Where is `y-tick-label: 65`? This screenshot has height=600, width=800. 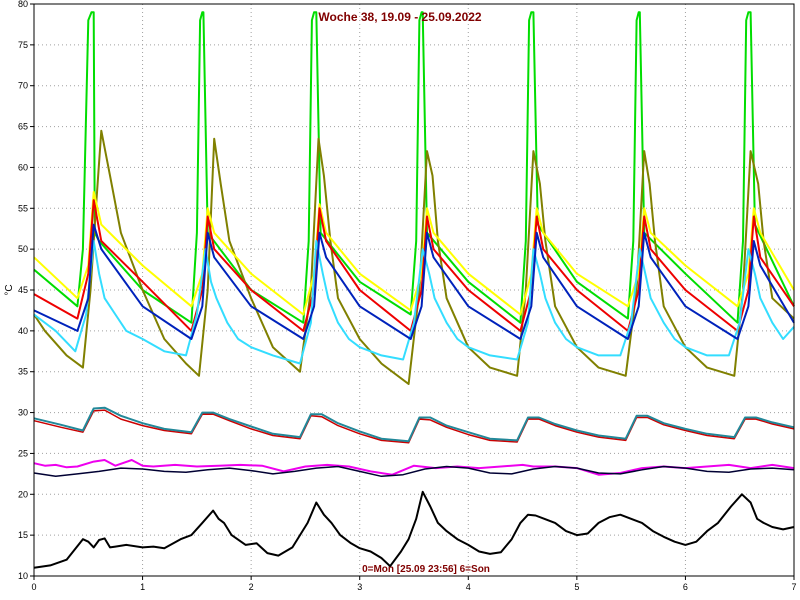 y-tick-label: 65 is located at coordinates (23, 127).